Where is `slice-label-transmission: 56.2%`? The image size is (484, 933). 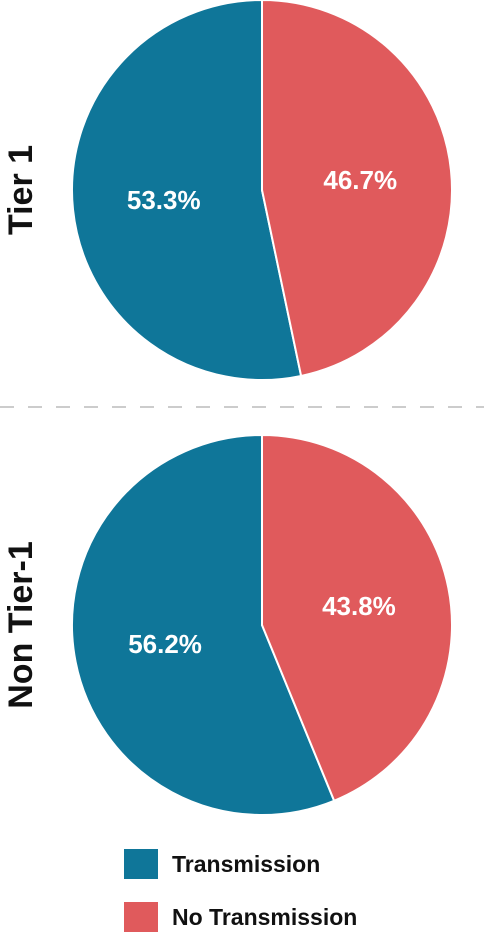 slice-label-transmission: 56.2% is located at coordinates (165, 644).